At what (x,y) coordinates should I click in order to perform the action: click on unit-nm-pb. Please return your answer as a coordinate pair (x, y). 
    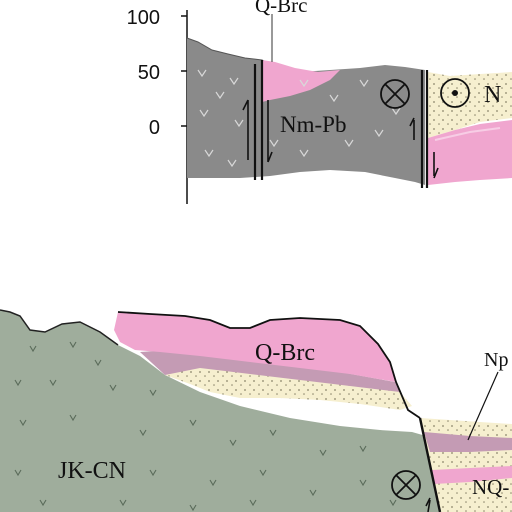
    Looking at the image, I should click on (306, 111).